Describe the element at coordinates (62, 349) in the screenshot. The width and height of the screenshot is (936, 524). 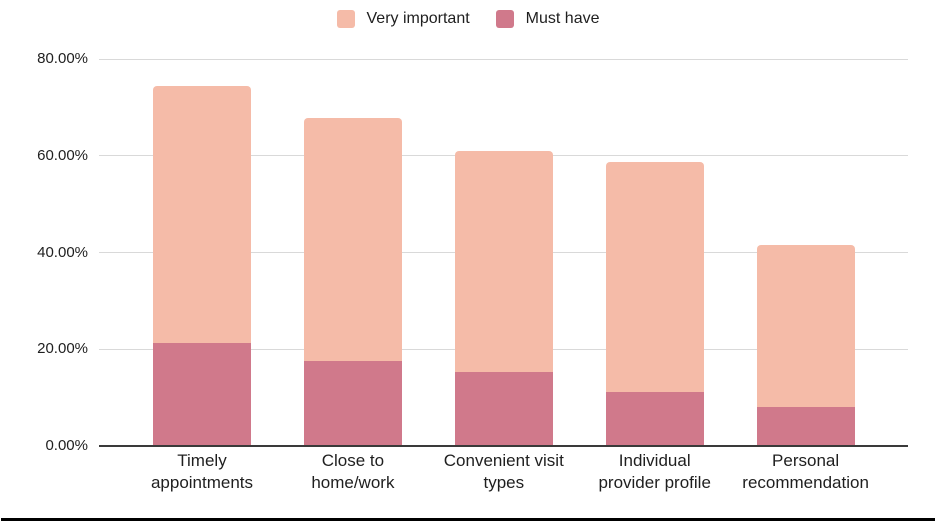
I see `y-axis-tick-label: 20.00%` at that location.